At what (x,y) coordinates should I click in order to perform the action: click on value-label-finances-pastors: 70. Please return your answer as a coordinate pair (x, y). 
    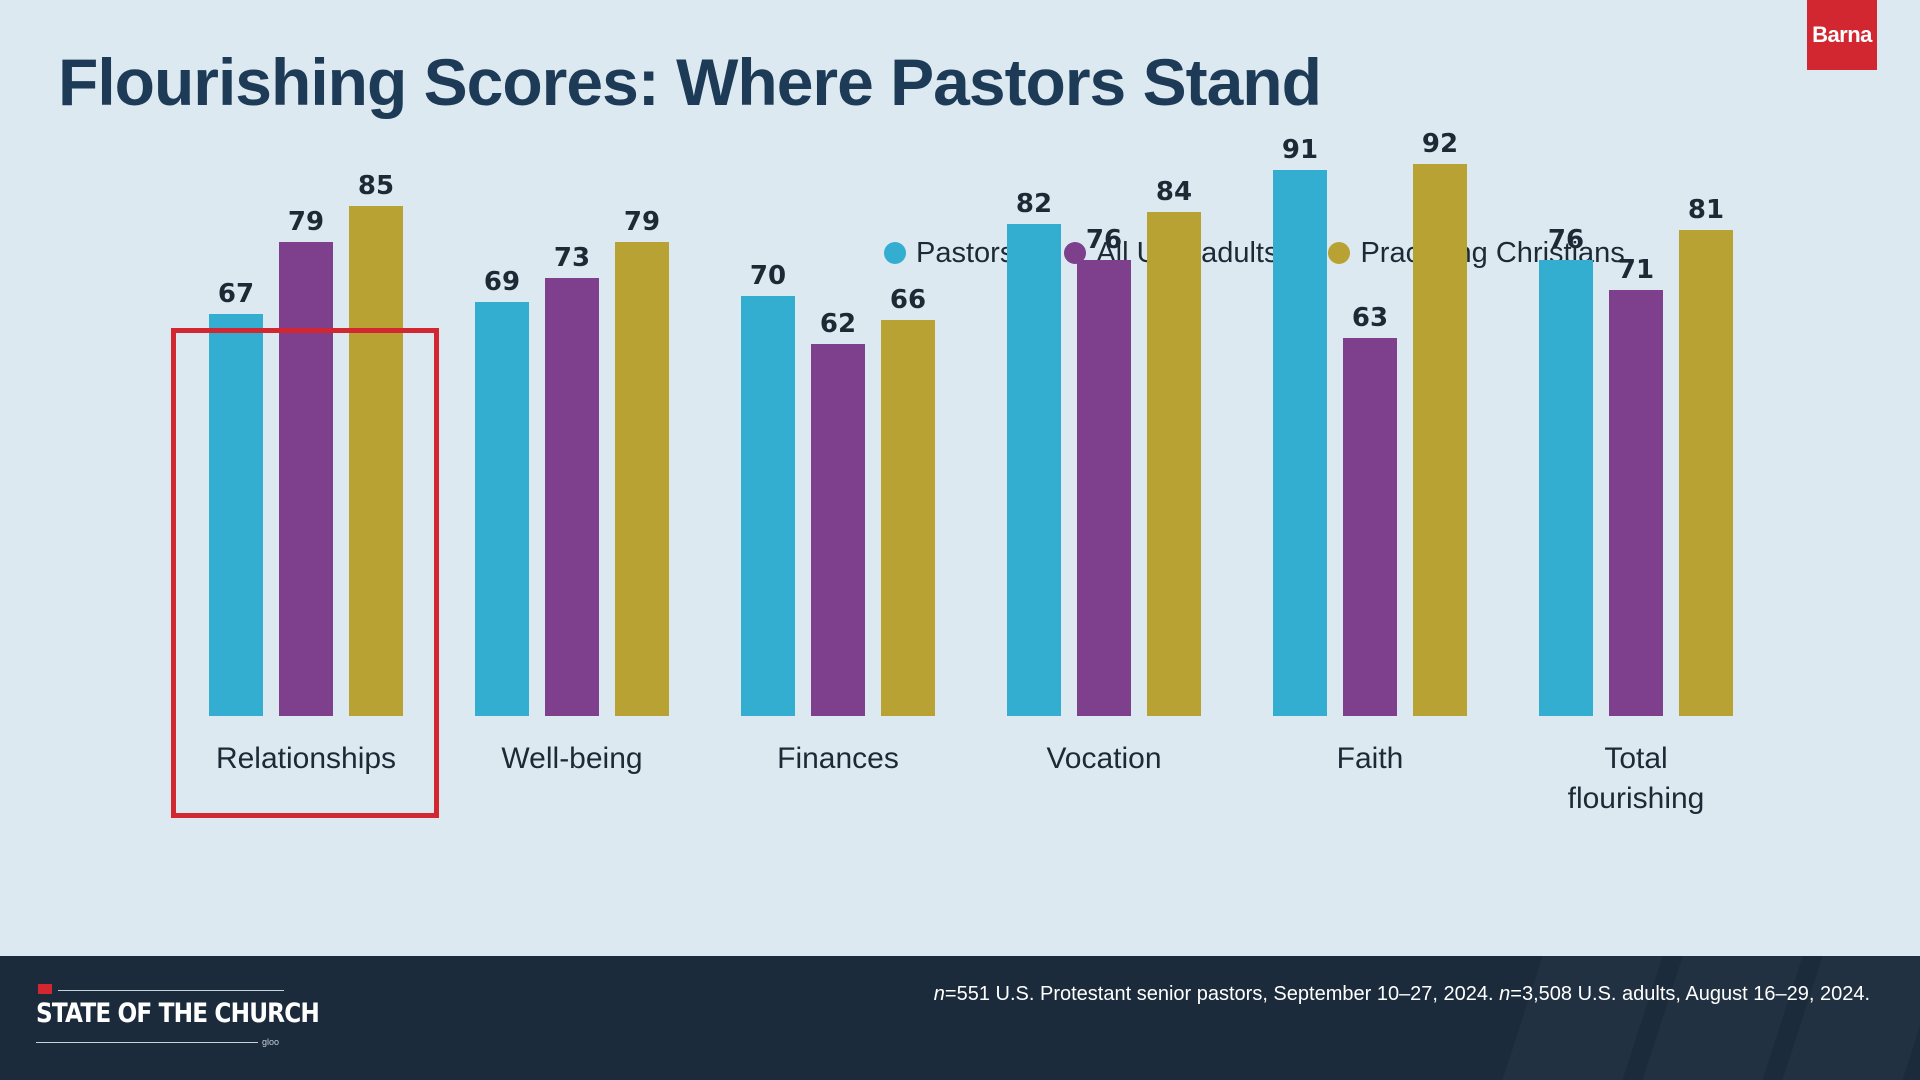
    Looking at the image, I should click on (768, 276).